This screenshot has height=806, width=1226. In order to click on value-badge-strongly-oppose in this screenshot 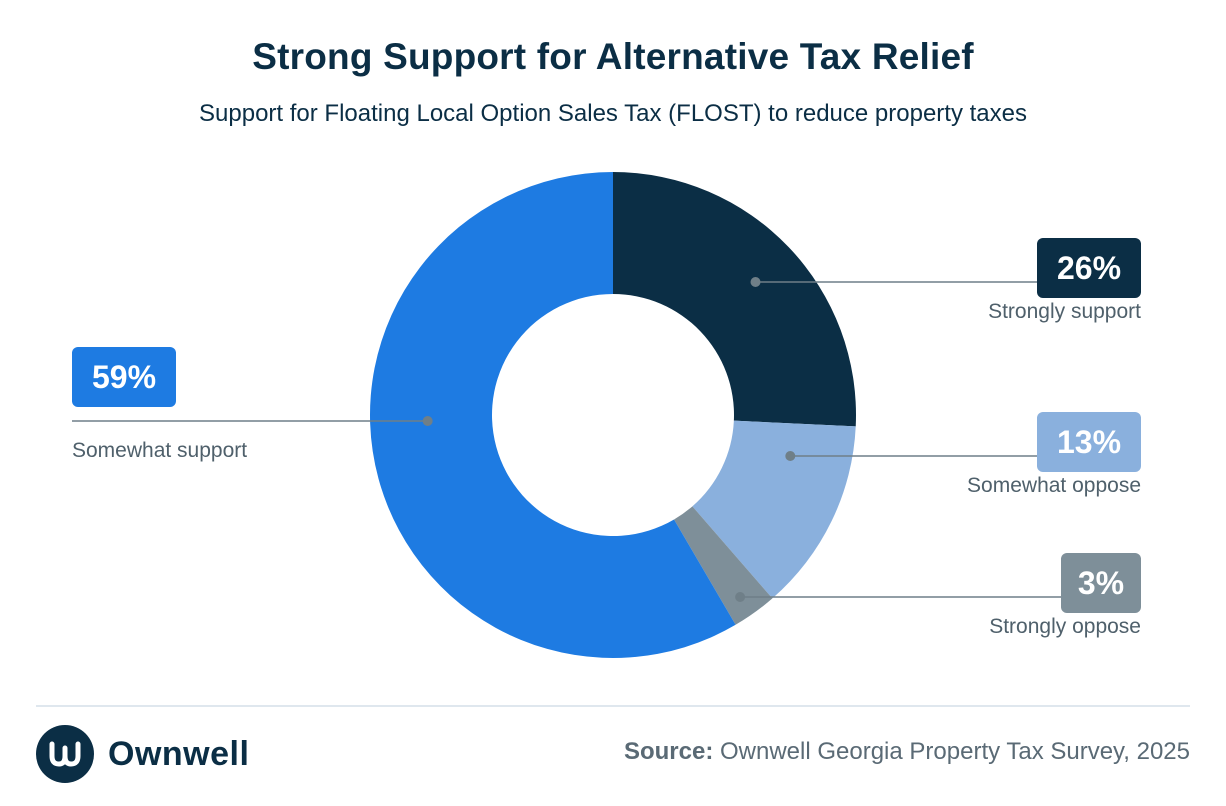, I will do `click(1101, 583)`.